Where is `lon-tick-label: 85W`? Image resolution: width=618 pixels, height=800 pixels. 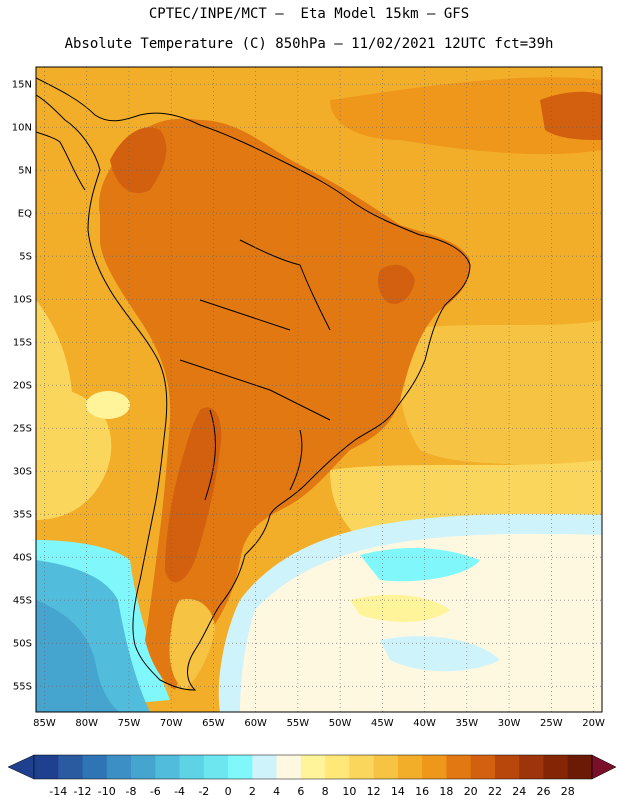
lon-tick-label: 85W is located at coordinates (44, 723).